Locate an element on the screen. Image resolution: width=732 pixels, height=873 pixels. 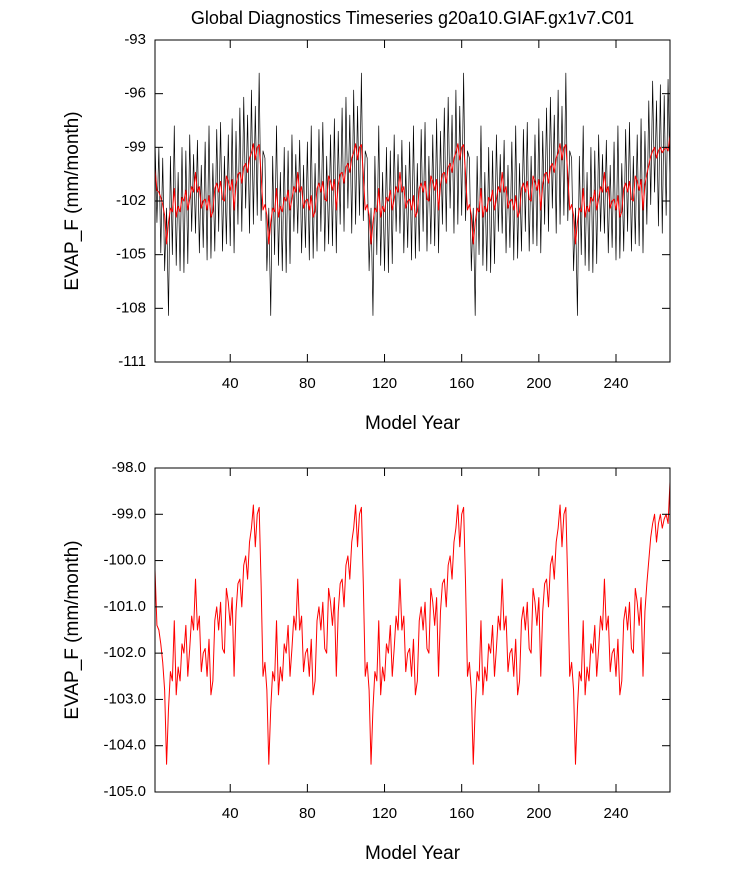
y-tick-label: -102 is located at coordinates (131, 200).